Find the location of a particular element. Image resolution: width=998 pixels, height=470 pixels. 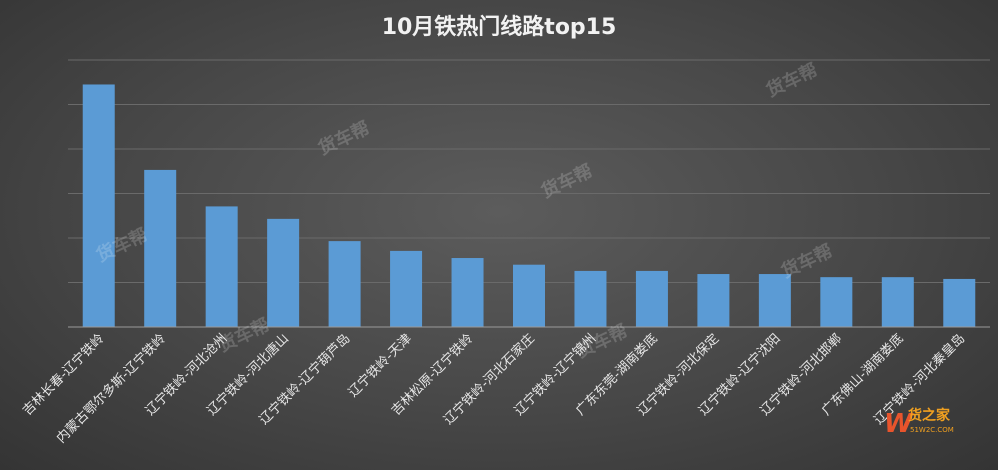

site-logo: W 货之家 51W2C.COM is located at coordinates (919, 423).